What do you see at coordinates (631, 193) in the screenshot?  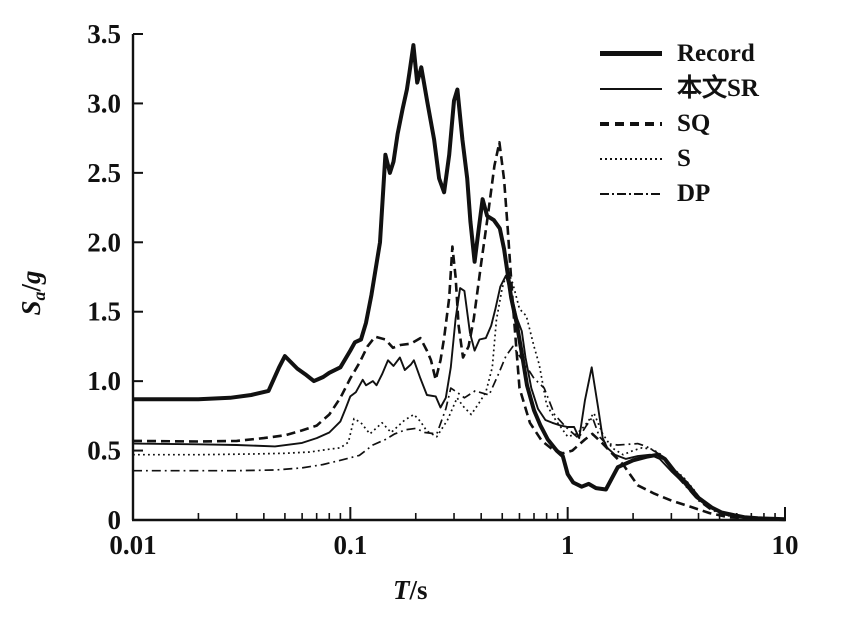 I see `dp-line-sample` at bounding box center [631, 193].